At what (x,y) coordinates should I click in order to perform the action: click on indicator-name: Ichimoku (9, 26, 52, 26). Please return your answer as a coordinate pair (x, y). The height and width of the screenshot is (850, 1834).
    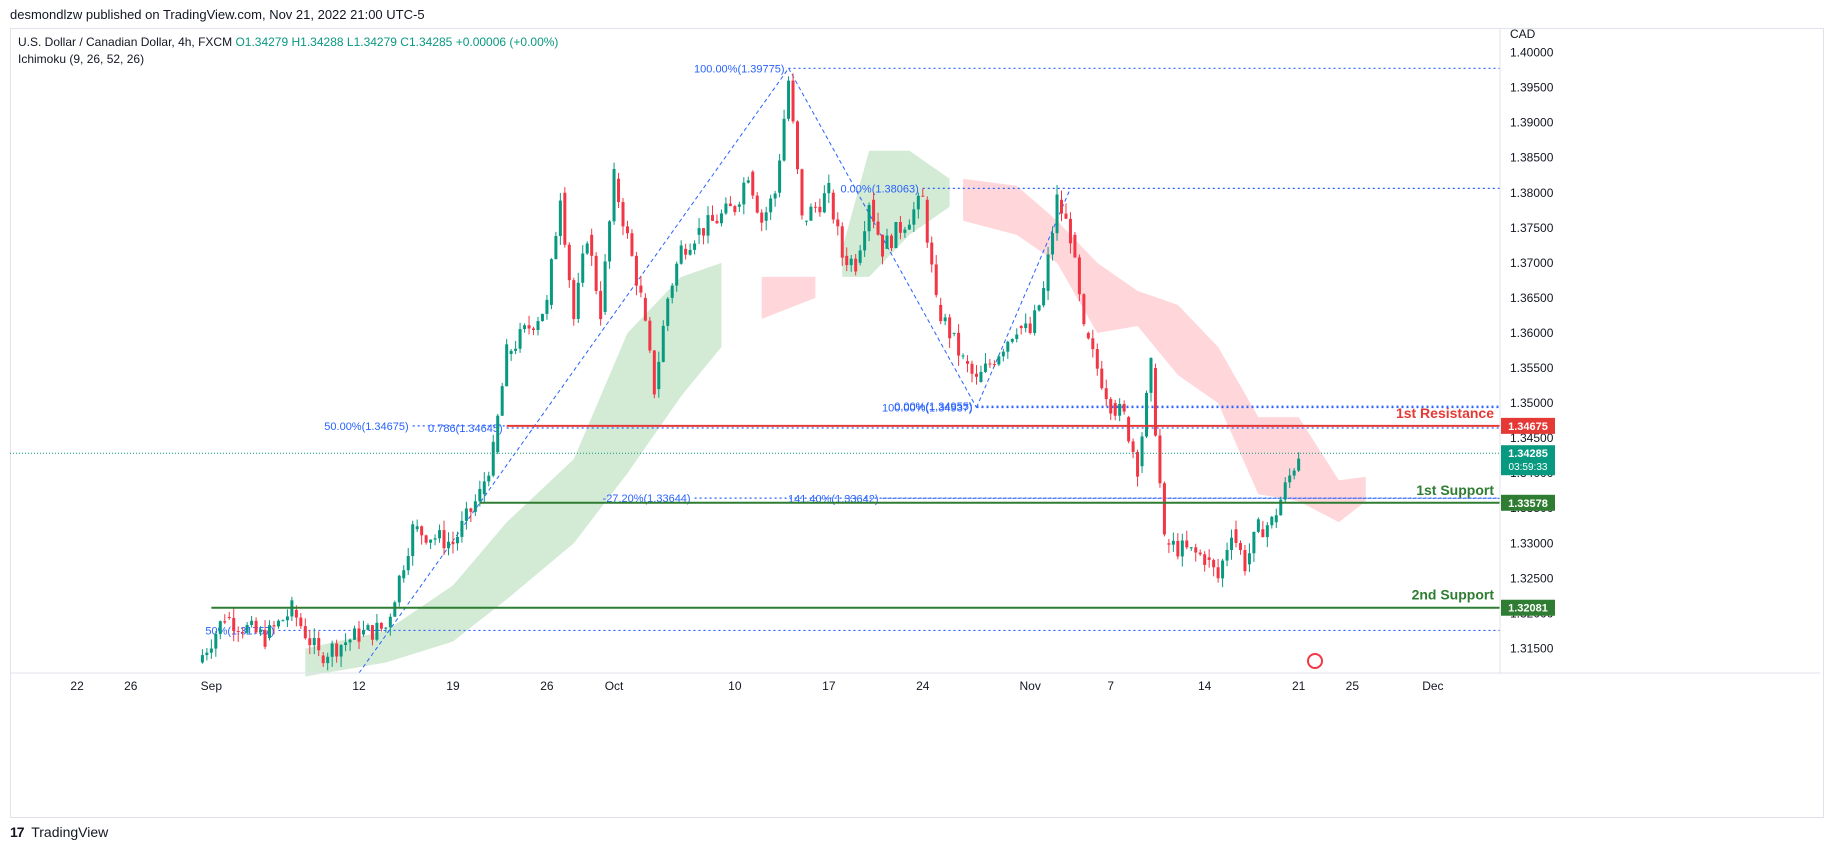
    Looking at the image, I should click on (81, 59).